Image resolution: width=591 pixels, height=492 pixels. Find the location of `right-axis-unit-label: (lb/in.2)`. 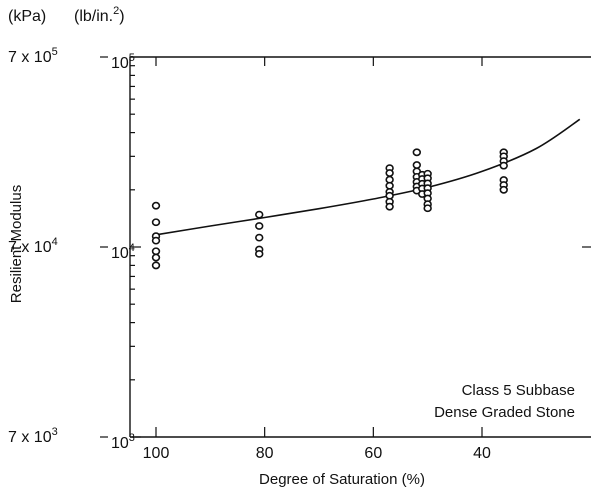

right-axis-unit-label: (lb/in.2) is located at coordinates (99, 15).